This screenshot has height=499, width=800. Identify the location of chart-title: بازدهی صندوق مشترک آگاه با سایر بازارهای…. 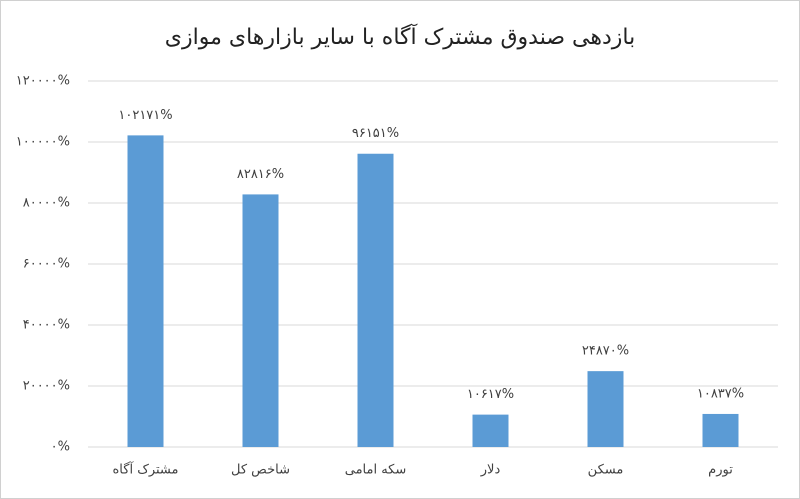
(400, 36).